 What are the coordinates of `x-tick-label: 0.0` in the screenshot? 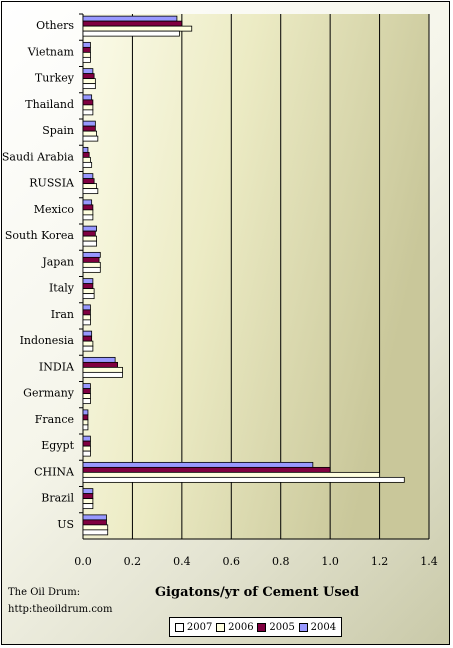 It's located at (83, 561).